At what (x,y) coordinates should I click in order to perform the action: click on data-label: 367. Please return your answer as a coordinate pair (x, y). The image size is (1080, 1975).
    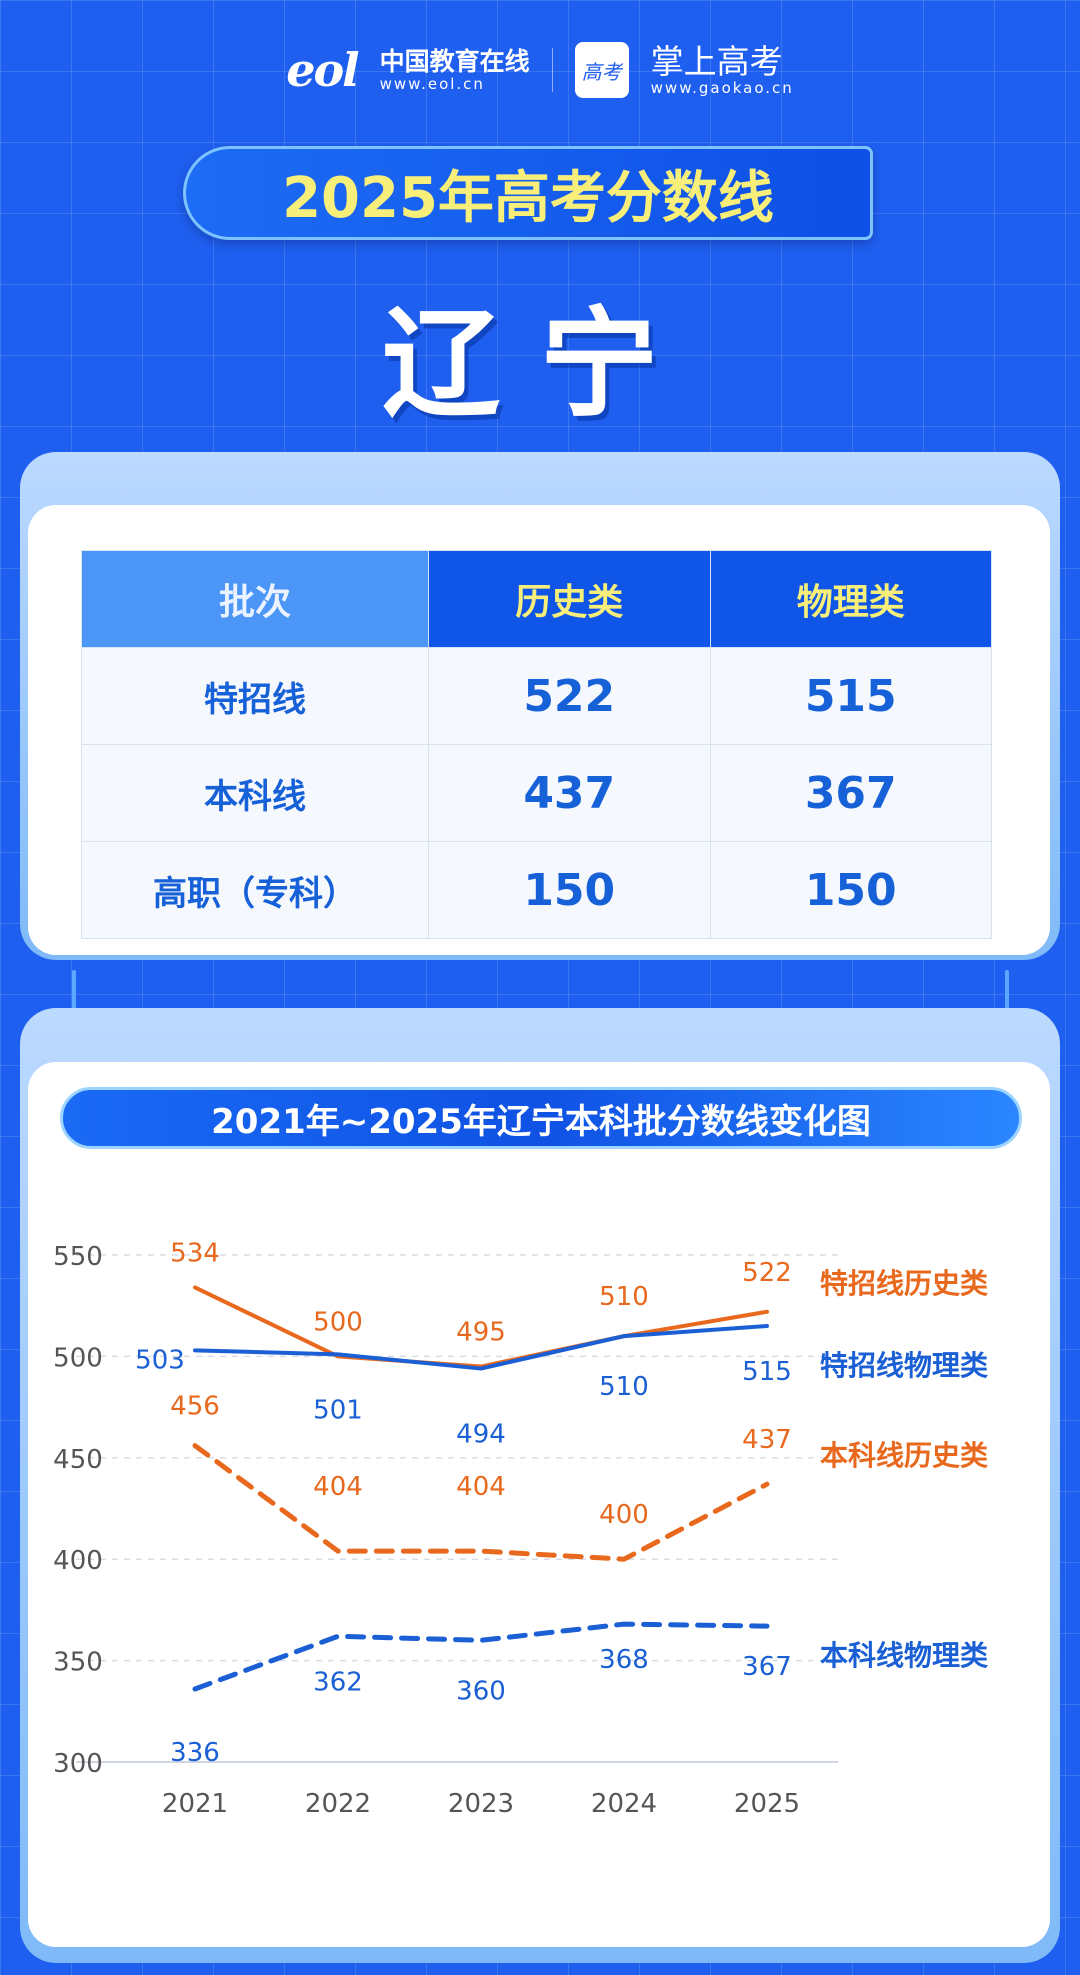
    Looking at the image, I should click on (767, 1667).